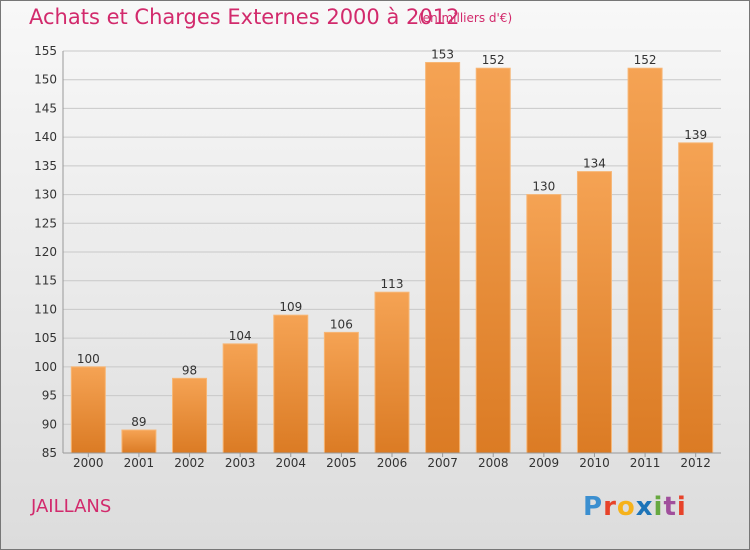  I want to click on bar-value-label: 153, so click(442, 54).